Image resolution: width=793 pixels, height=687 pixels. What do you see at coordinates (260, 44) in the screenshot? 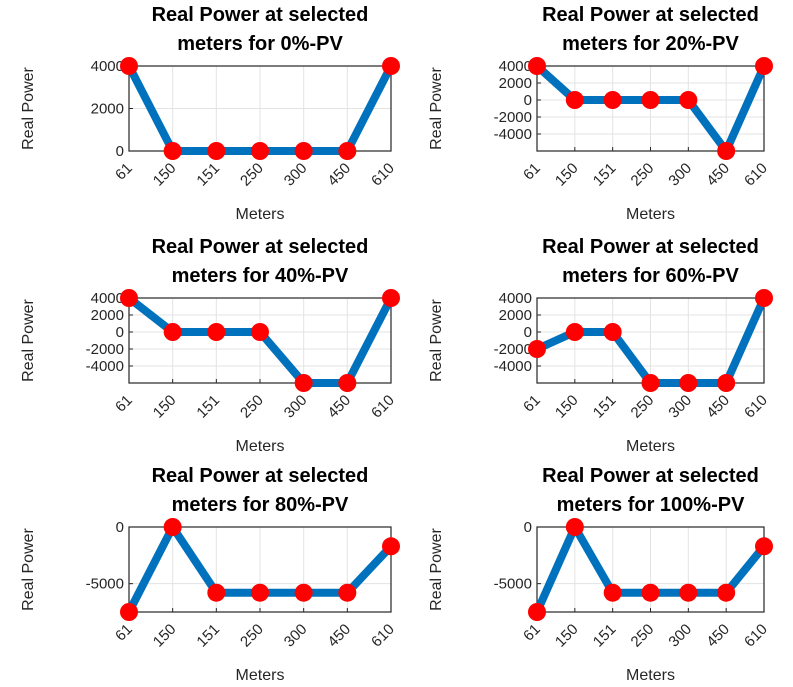
I see `chart-title: meters for 0%-PV` at bounding box center [260, 44].